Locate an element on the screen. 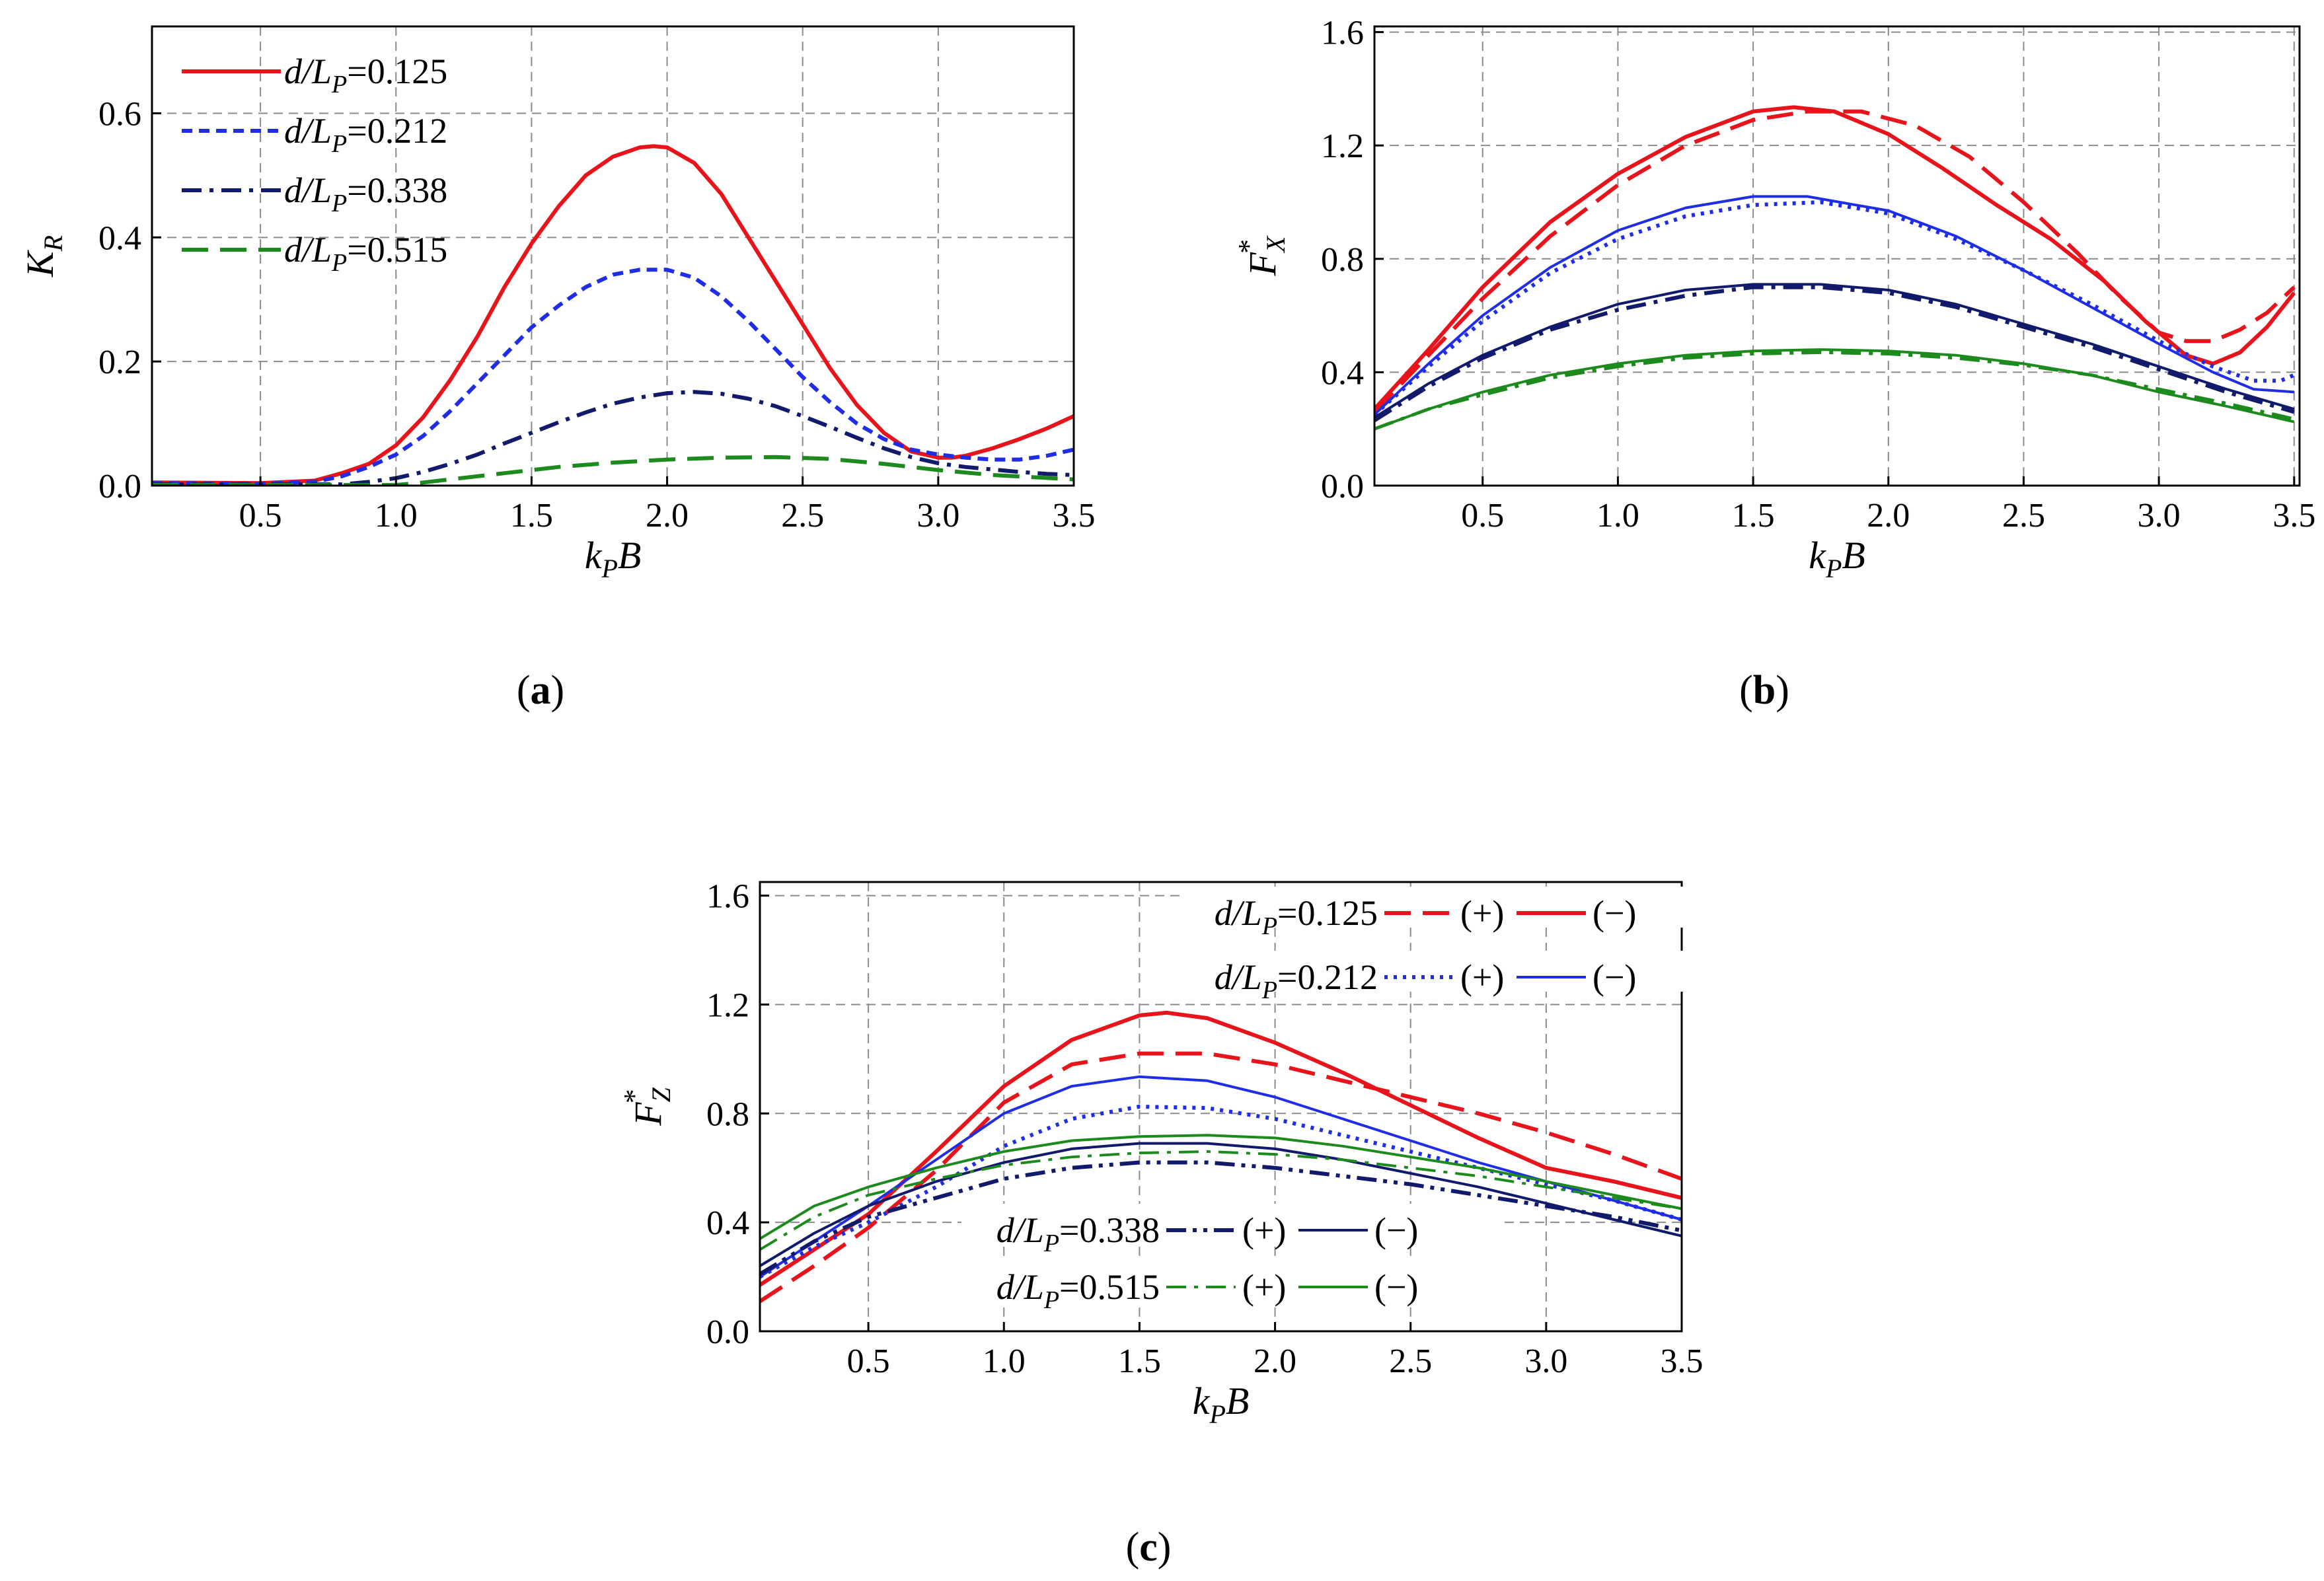 This screenshot has height=1581, width=2324. y-axis-label: KR is located at coordinates (43, 256).